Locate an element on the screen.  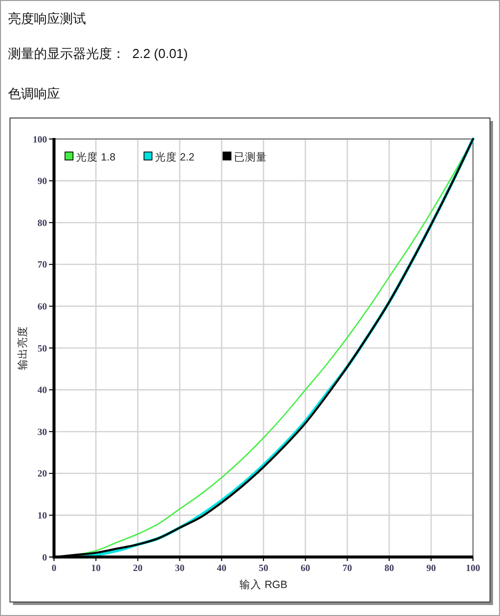
legend-label: 光度 2.2 is located at coordinates (175, 157).